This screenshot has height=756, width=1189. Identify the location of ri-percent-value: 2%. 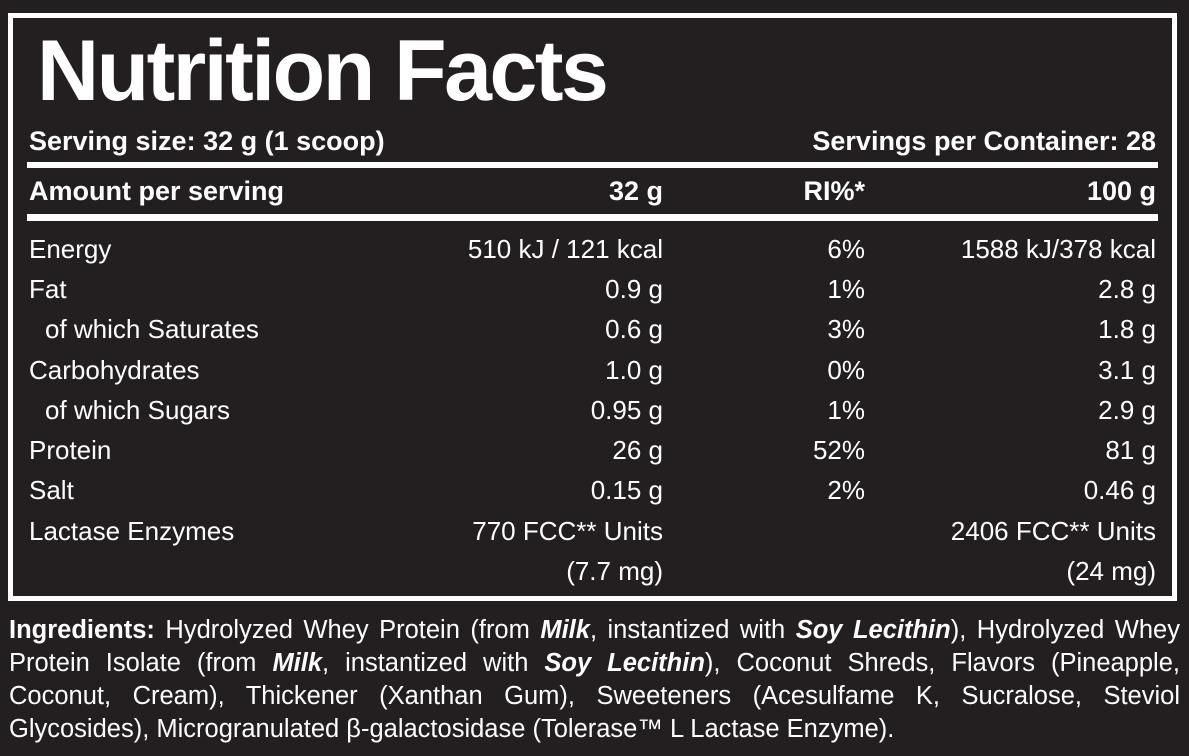
(846, 490).